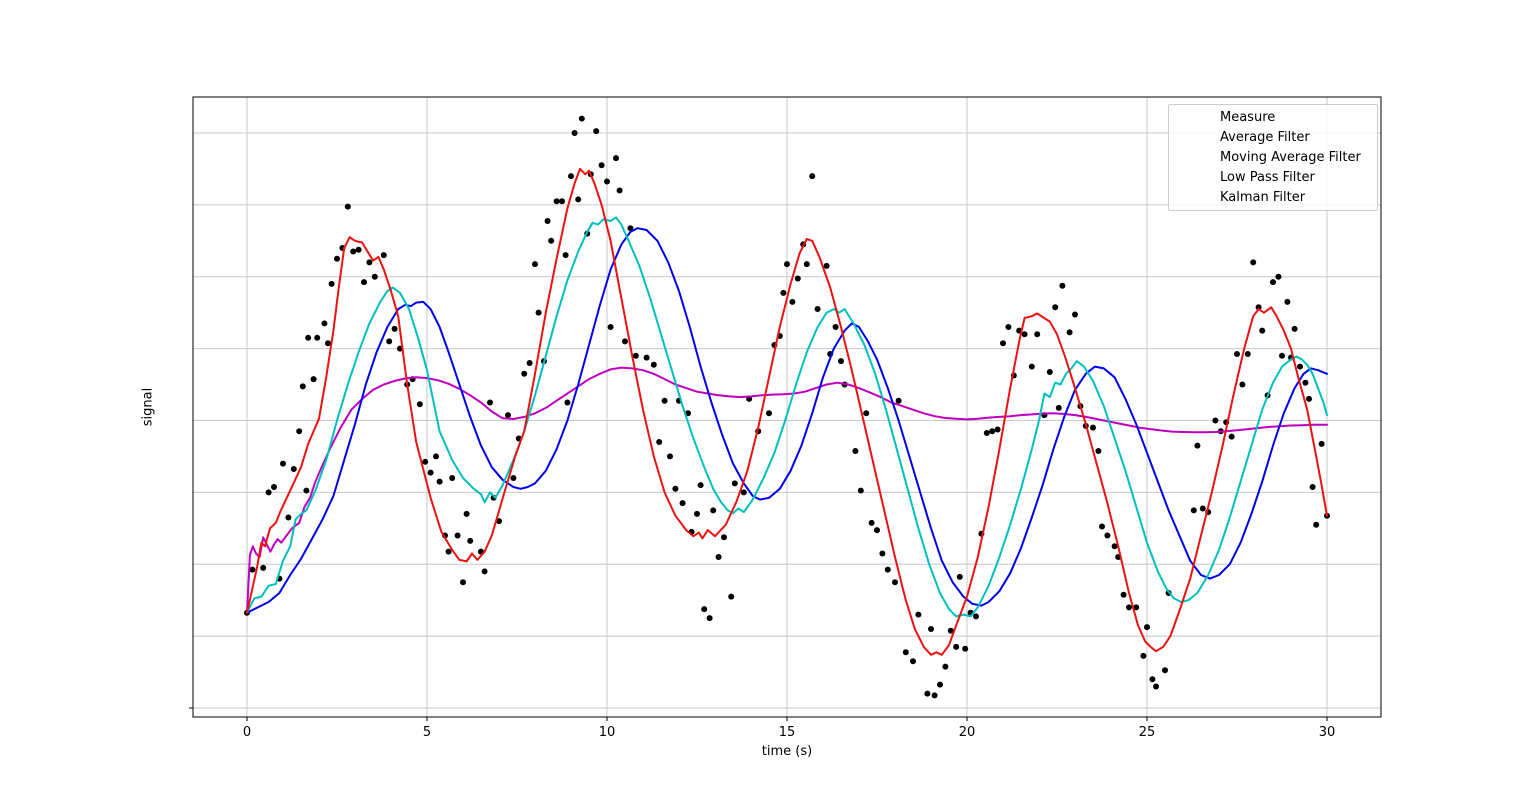 The image size is (1536, 805). Describe the element at coordinates (762, 723) in the screenshot. I see `ticks: 0 5 10 15 20 25 30` at that location.